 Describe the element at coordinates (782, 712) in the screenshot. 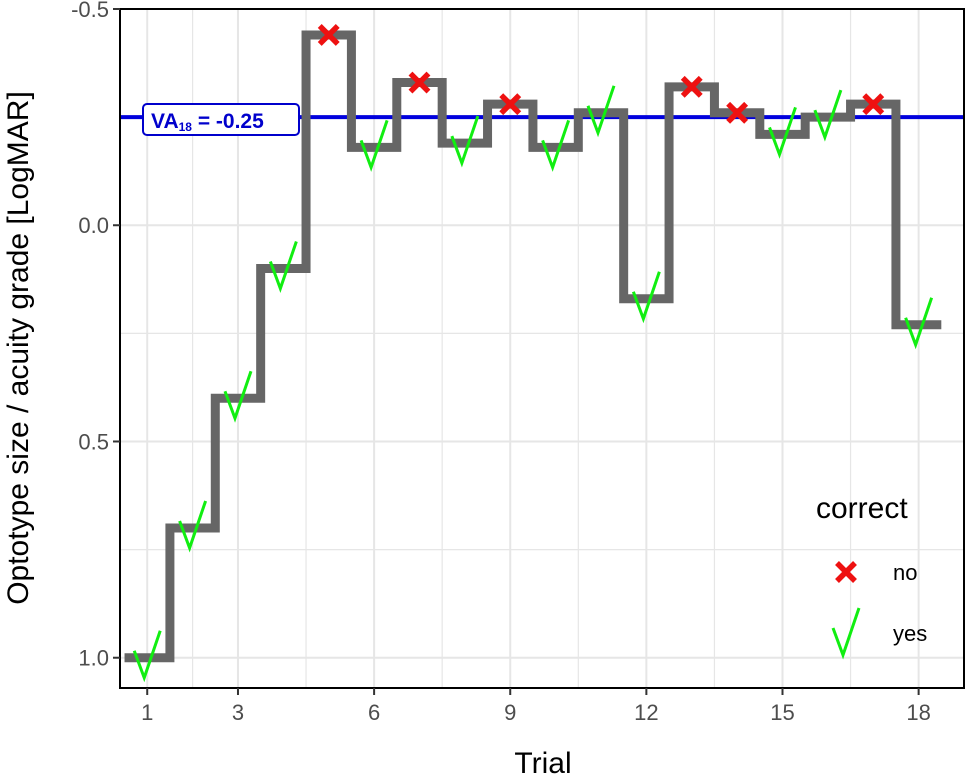

I see `x-tick-label: 15` at that location.